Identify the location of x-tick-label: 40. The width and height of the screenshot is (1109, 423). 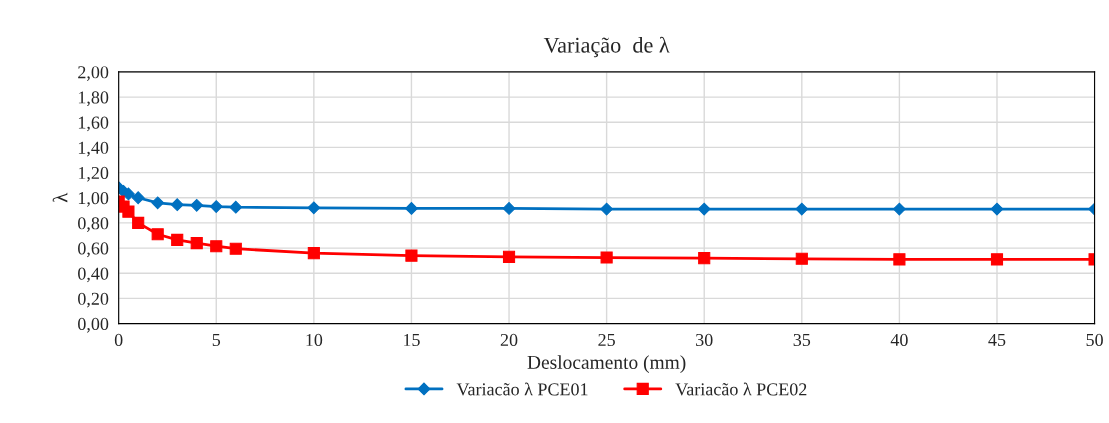
(899, 340).